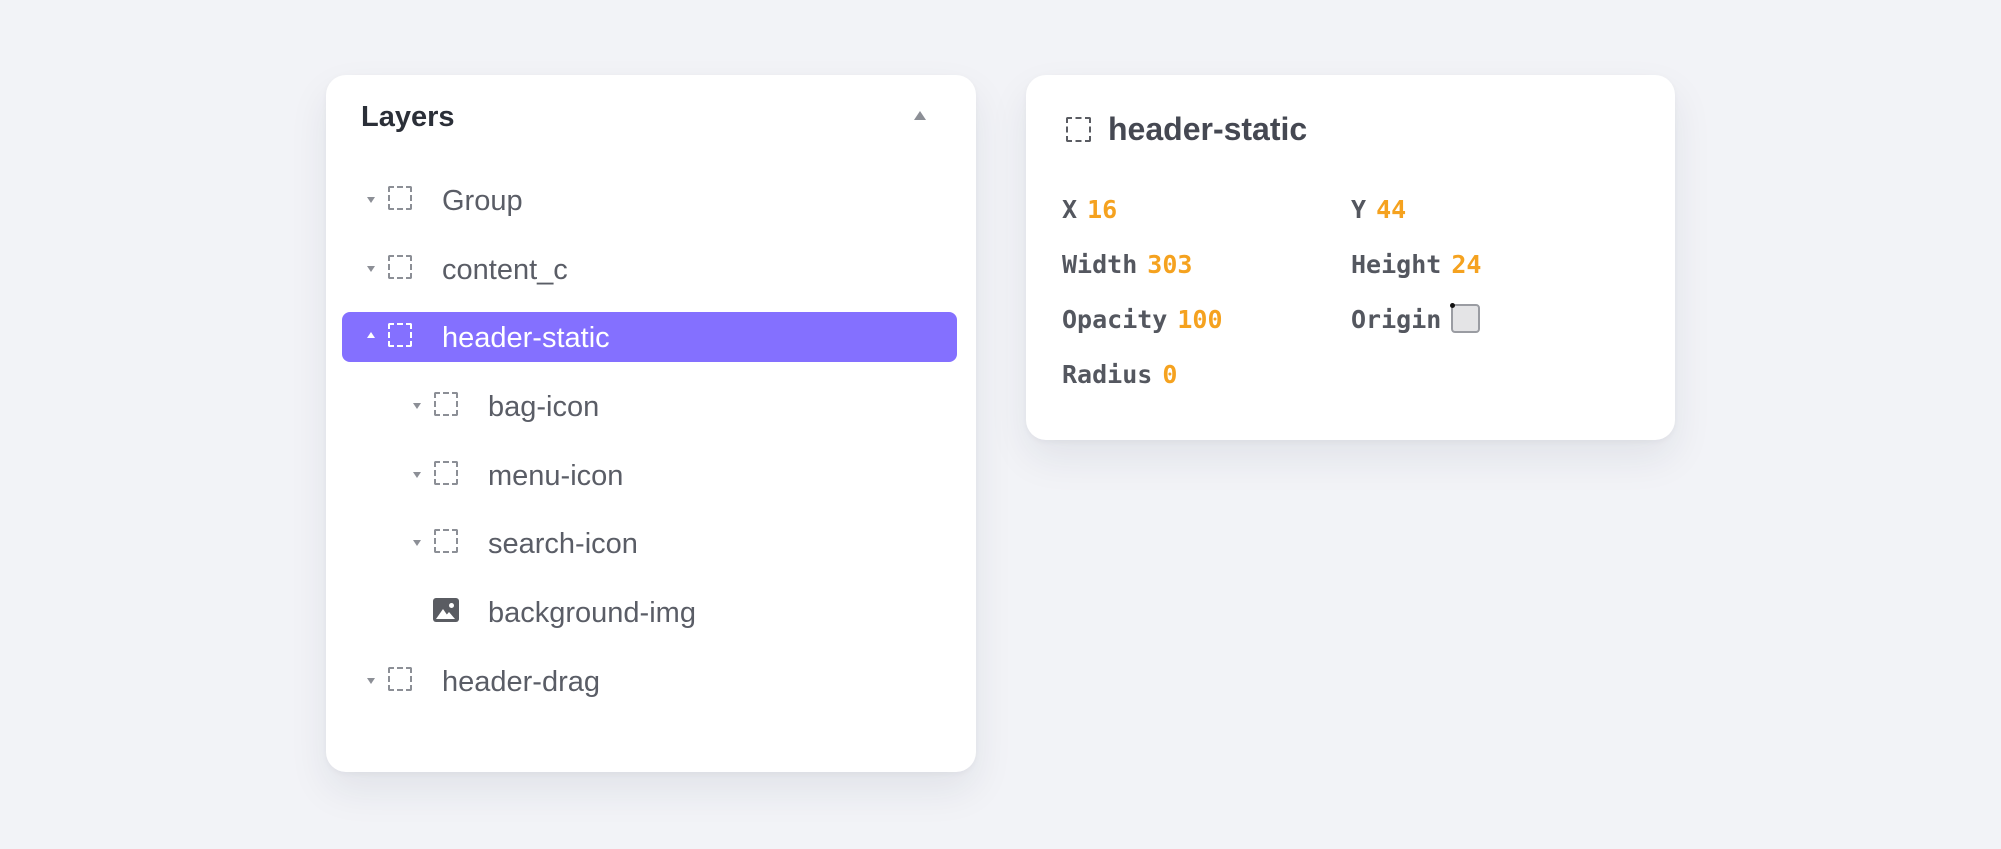 This screenshot has width=2001, height=849. What do you see at coordinates (371, 335) in the screenshot?
I see `chevron-up-icon` at bounding box center [371, 335].